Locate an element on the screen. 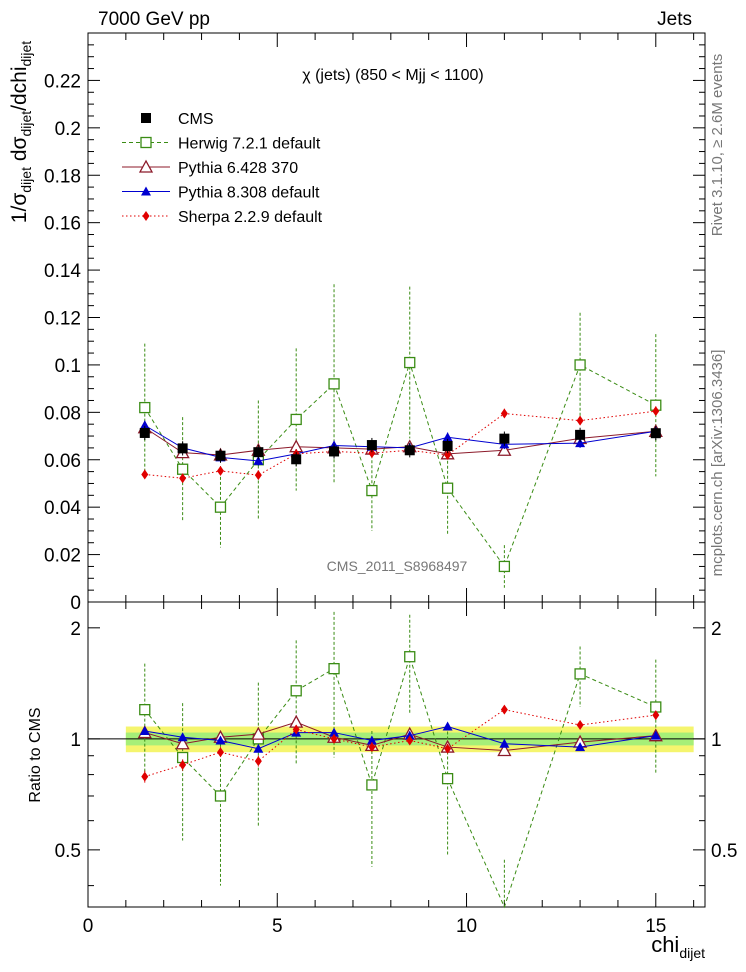 This screenshot has height=972, width=746. source-label: mcplots.cern.ch [arXiv:1306.3436] is located at coordinates (717, 463).